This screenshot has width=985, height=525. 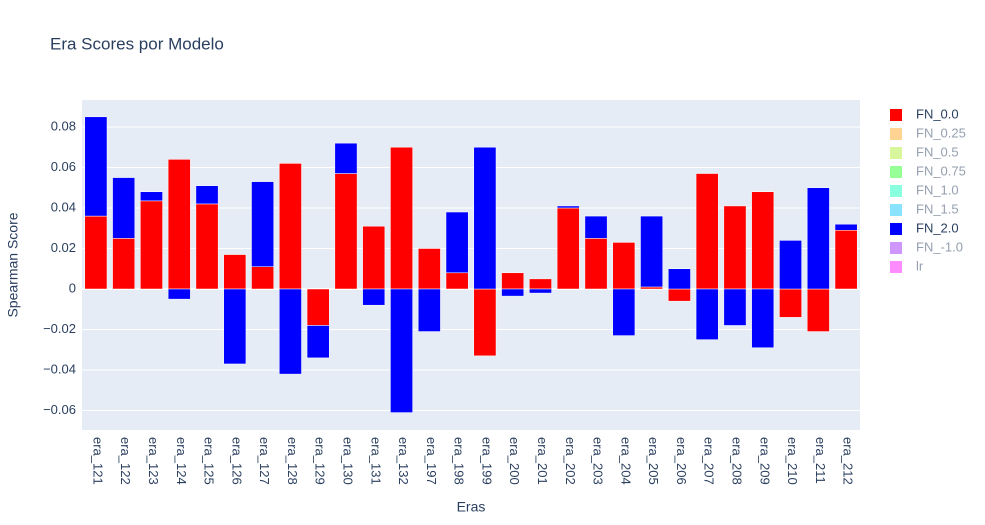 What do you see at coordinates (459, 461) in the screenshot?
I see `x-tick-label: era_198` at bounding box center [459, 461].